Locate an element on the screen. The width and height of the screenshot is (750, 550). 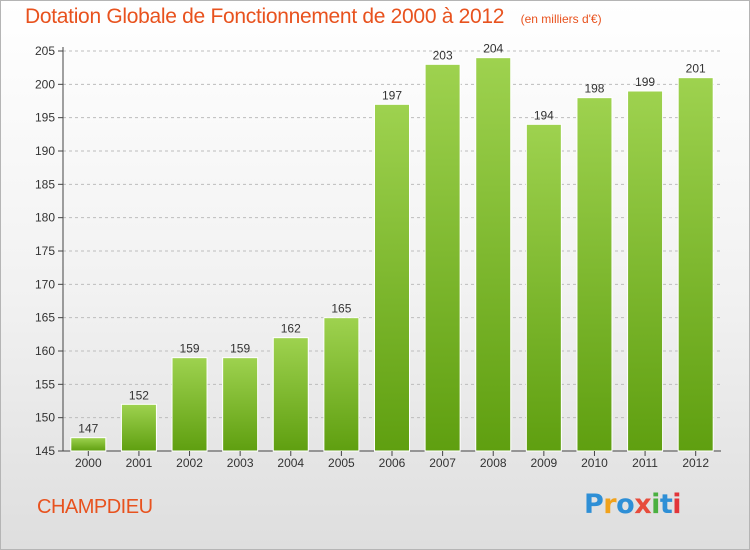
y-tick-label: 190 is located at coordinates (45, 151).